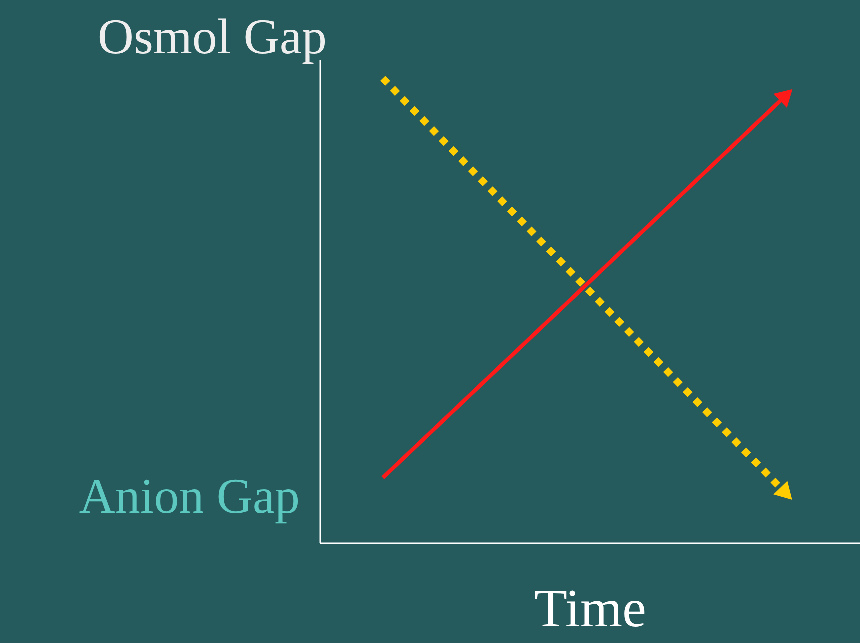 The width and height of the screenshot is (860, 644). What do you see at coordinates (213, 36) in the screenshot?
I see `series-label: Osmol Gap` at bounding box center [213, 36].